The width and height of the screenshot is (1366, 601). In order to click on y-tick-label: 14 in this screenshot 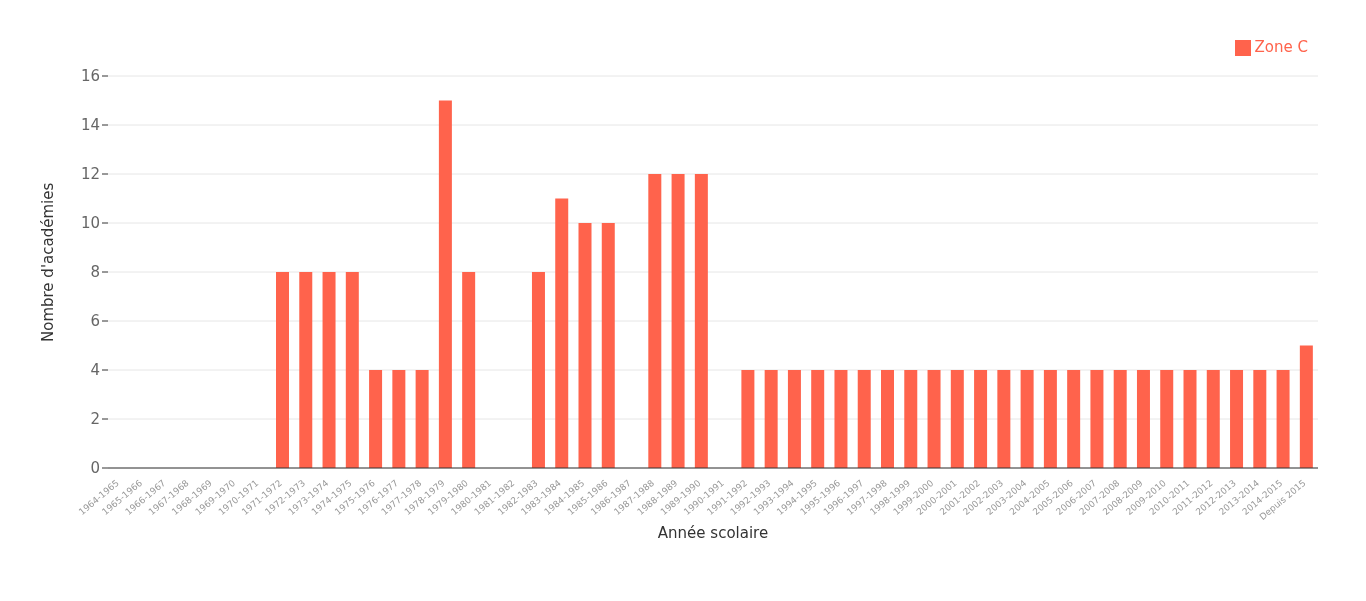, I will do `click(90, 125)`.